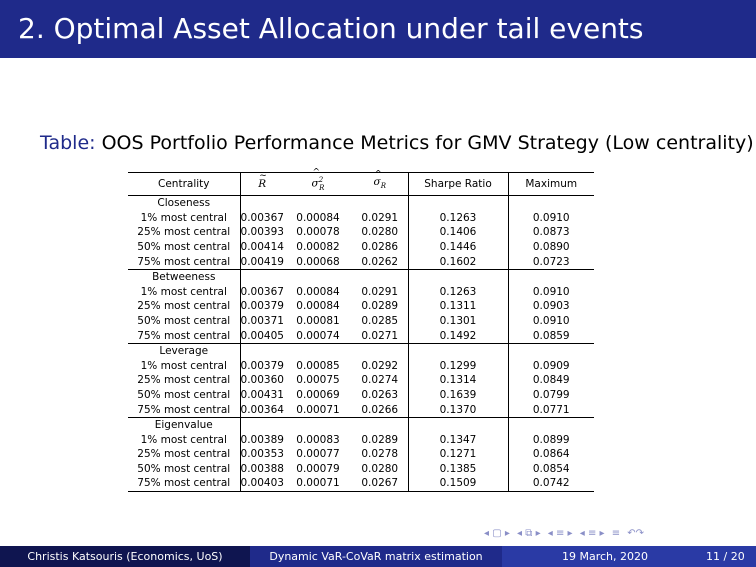 This screenshot has width=756, height=567. What do you see at coordinates (262, 261) in the screenshot?
I see `table-cell: 0.00419` at bounding box center [262, 261].